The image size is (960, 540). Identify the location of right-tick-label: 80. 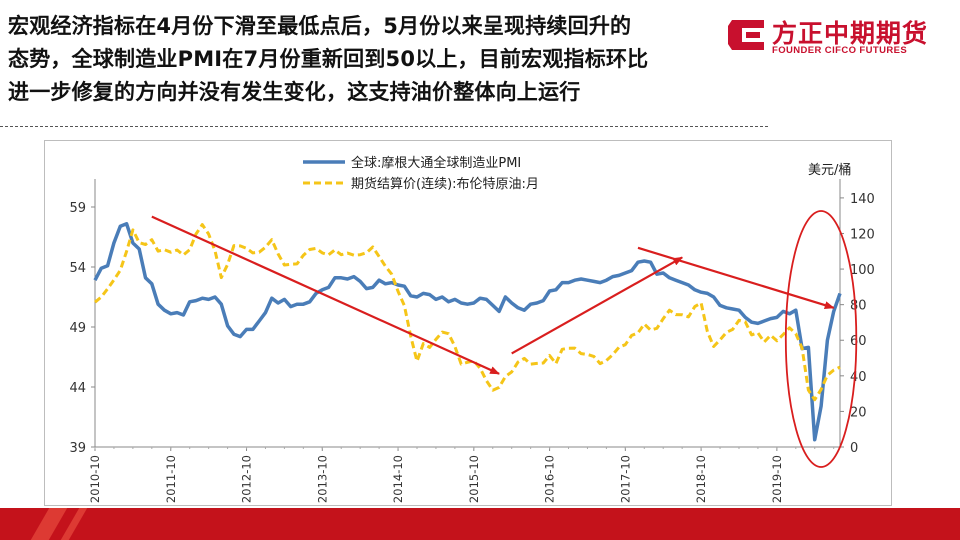
(858, 306).